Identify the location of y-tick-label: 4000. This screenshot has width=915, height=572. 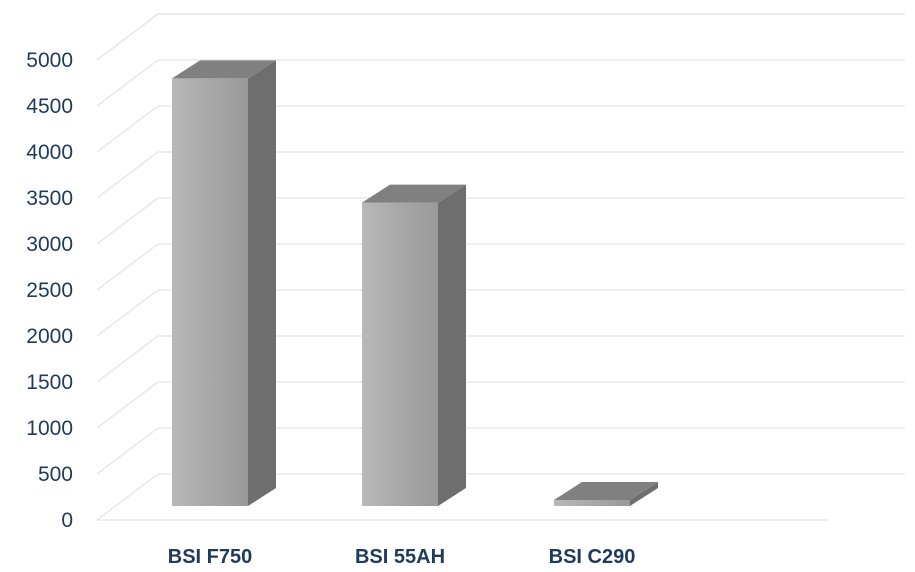
(49, 152).